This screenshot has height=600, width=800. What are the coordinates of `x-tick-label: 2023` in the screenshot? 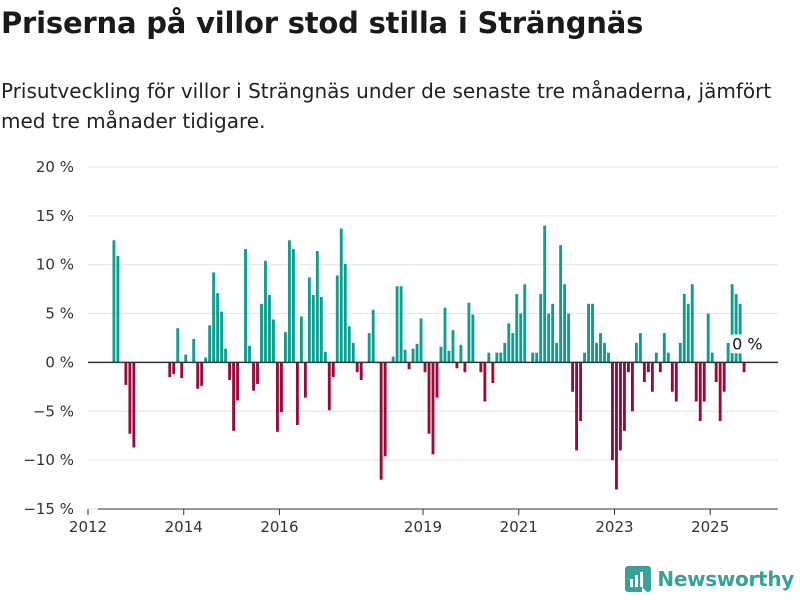 It's located at (614, 527).